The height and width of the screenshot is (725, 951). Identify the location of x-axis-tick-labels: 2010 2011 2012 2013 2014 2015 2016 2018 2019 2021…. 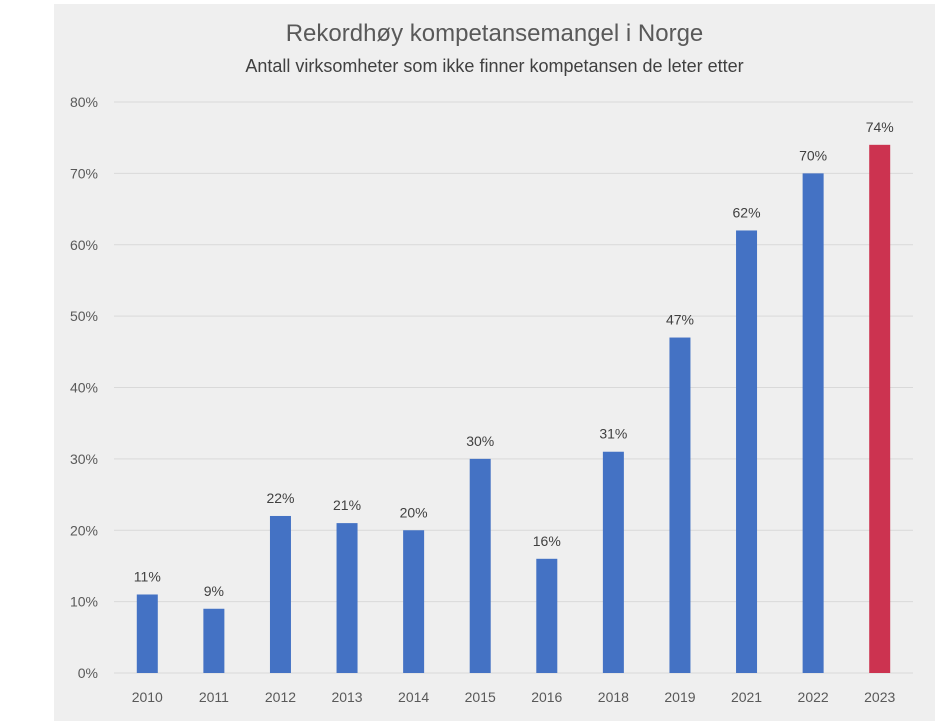
(514, 697).